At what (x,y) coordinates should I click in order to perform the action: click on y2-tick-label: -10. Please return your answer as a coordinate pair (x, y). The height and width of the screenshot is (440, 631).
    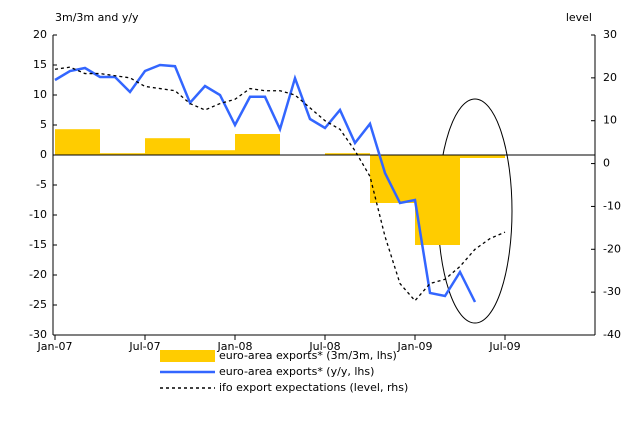
    Looking at the image, I should click on (612, 205).